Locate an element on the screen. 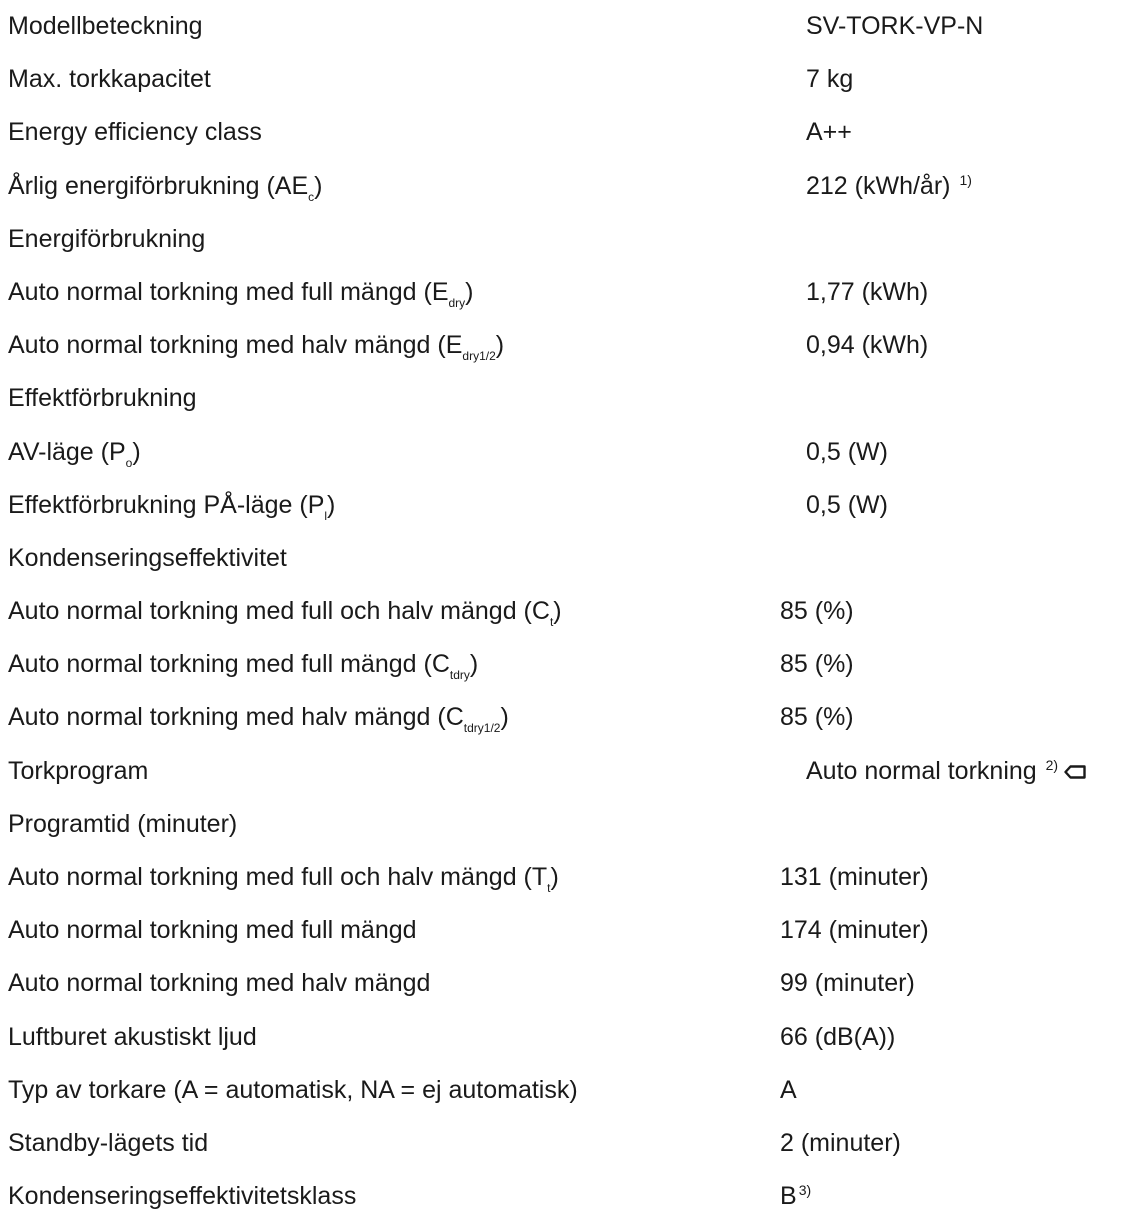  spec-label: Modellbeteckning is located at coordinates (105, 26).